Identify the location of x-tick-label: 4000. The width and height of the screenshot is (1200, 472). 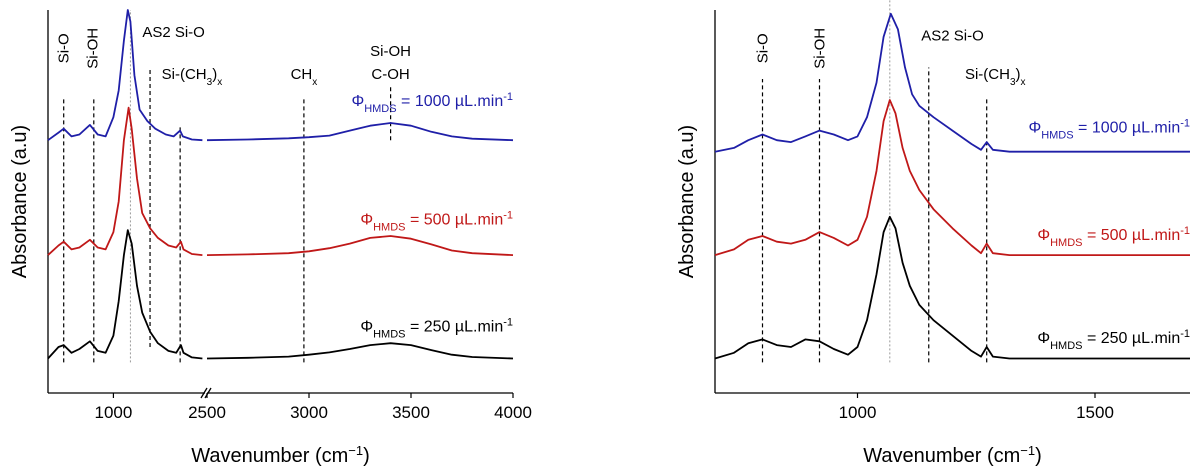
(513, 412).